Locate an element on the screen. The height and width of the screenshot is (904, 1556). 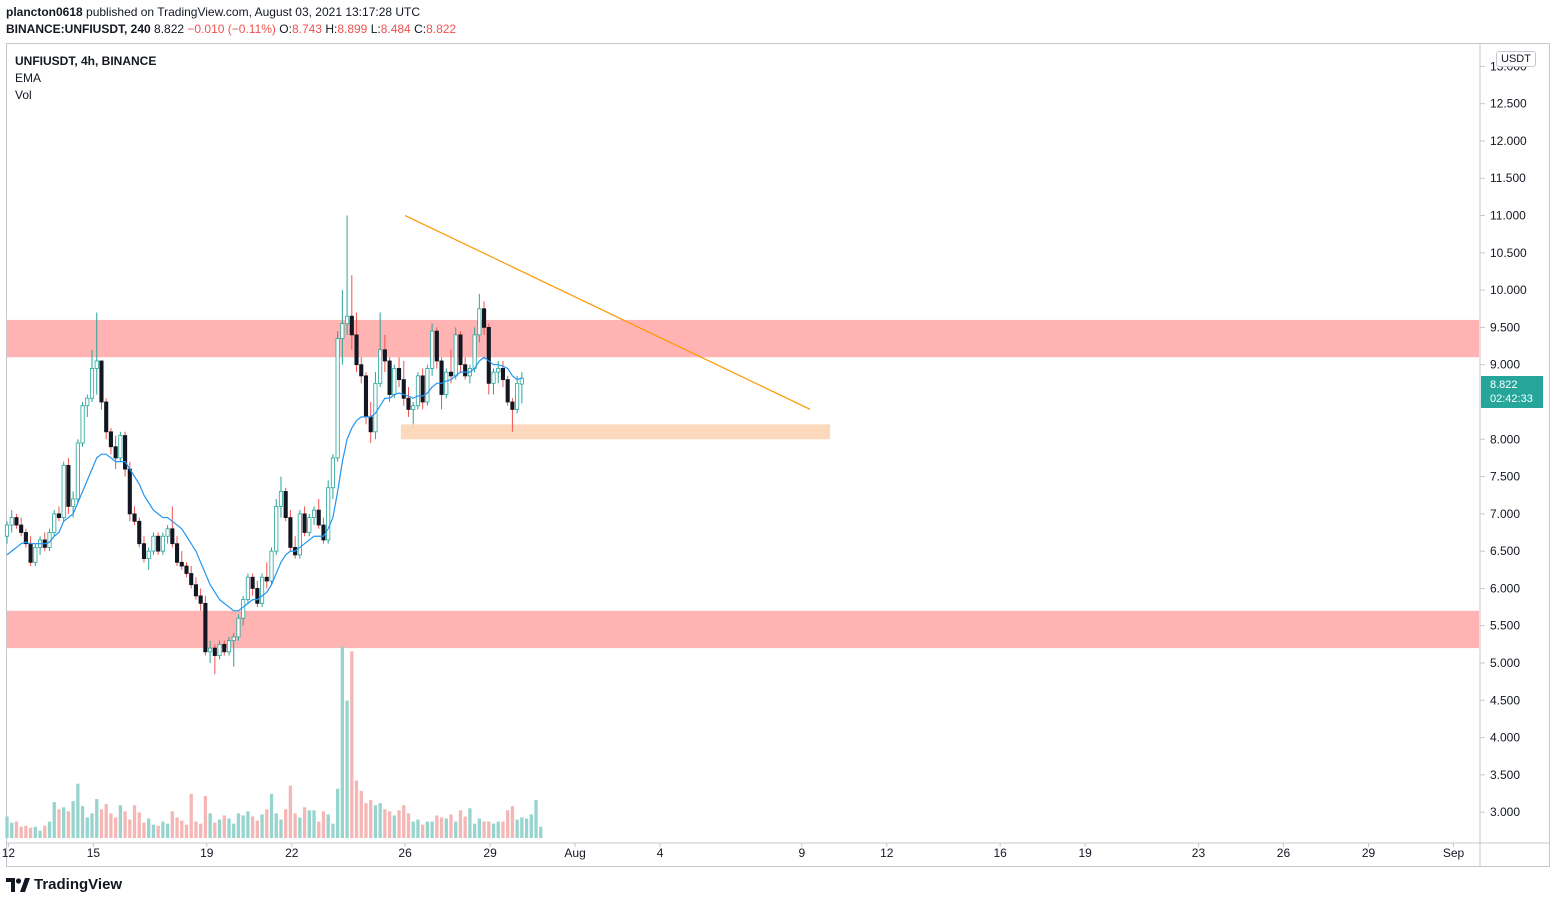
ema-line is located at coordinates (264, 484).